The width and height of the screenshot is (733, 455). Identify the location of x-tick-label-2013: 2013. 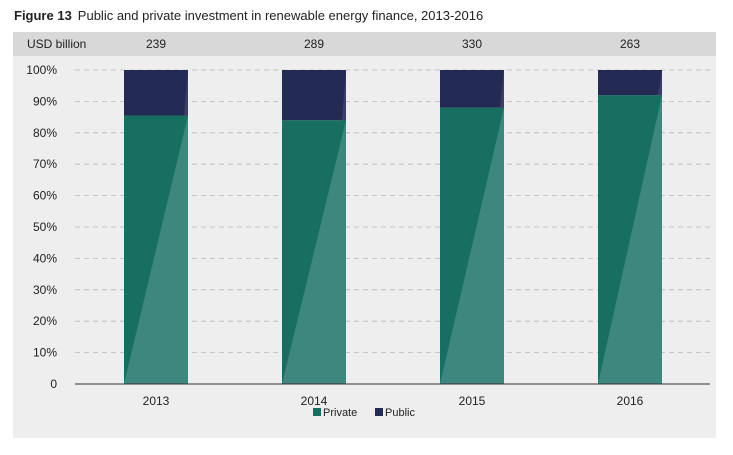
(156, 401).